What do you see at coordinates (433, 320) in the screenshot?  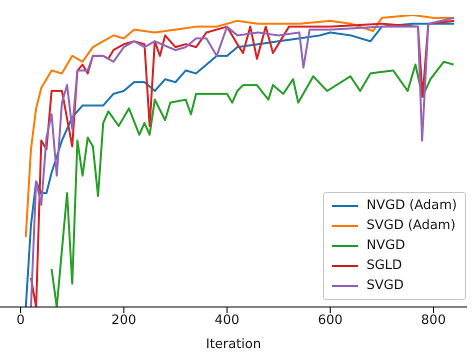 I see `x-tick-label: 800` at bounding box center [433, 320].